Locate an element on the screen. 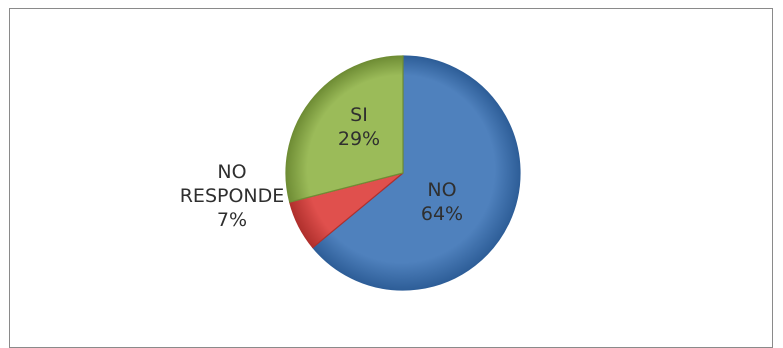 The width and height of the screenshot is (783, 348). data-label-si: SI 29% is located at coordinates (359, 127).